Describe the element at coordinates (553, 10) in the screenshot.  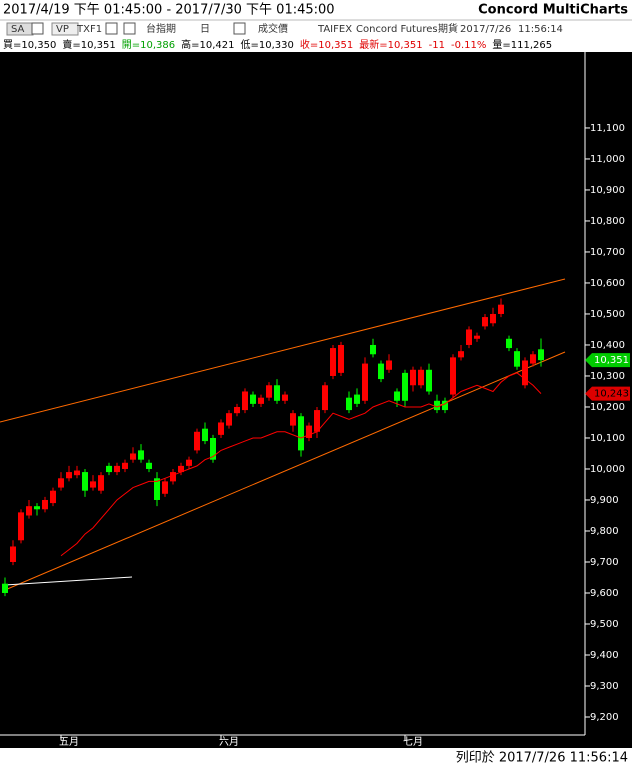
I see `app-name: Concord MultiCharts` at that location.